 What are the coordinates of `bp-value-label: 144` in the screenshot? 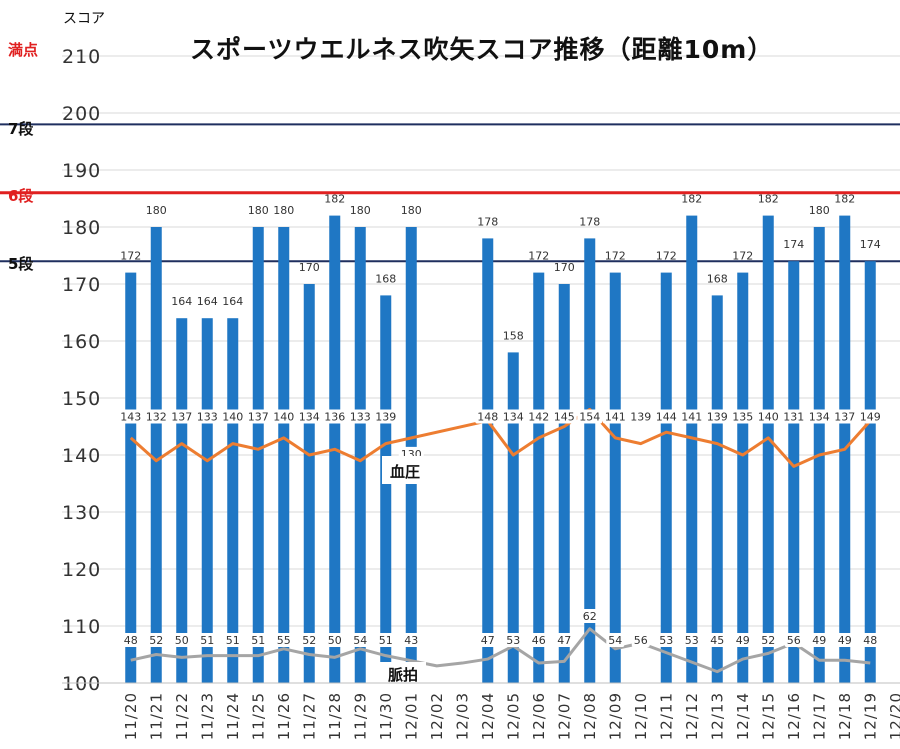 It's located at (666, 417).